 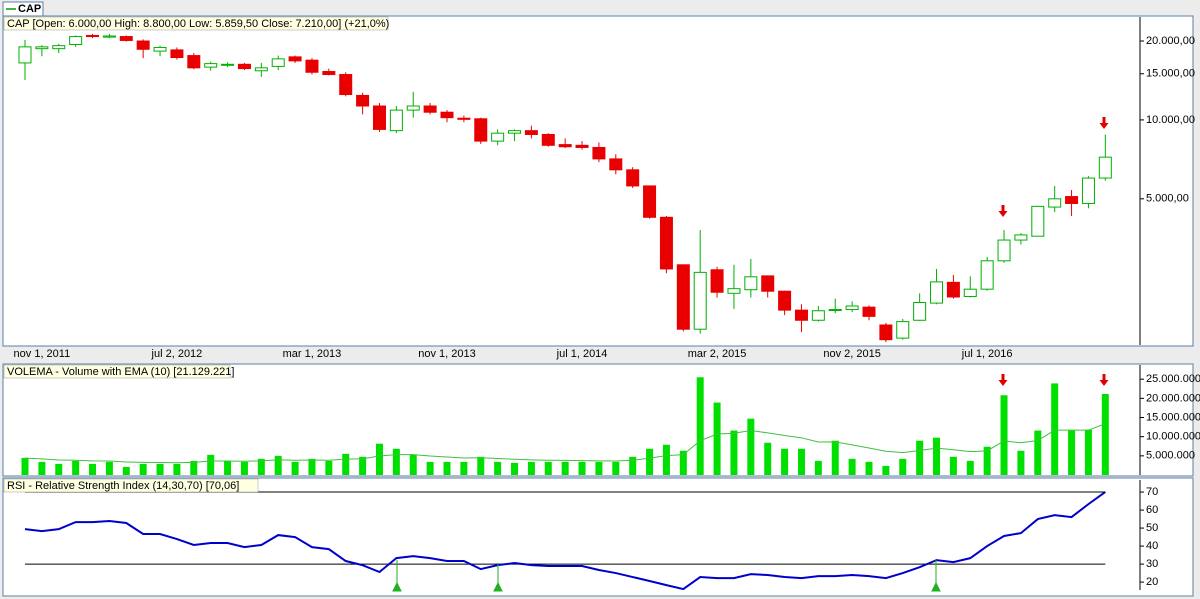 What do you see at coordinates (1152, 510) in the screenshot?
I see `y-tick-label: 60` at bounding box center [1152, 510].